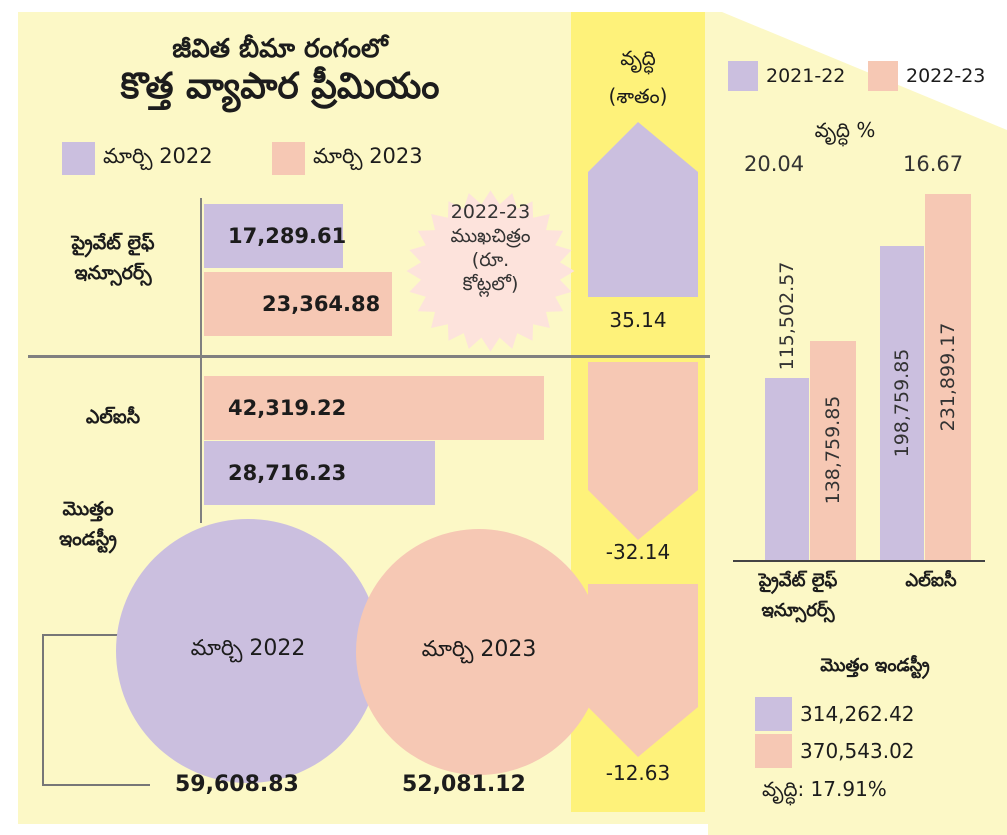 The width and height of the screenshot is (1007, 835). What do you see at coordinates (883, 76) in the screenshot?
I see `legend-swatch-fy2223` at bounding box center [883, 76].